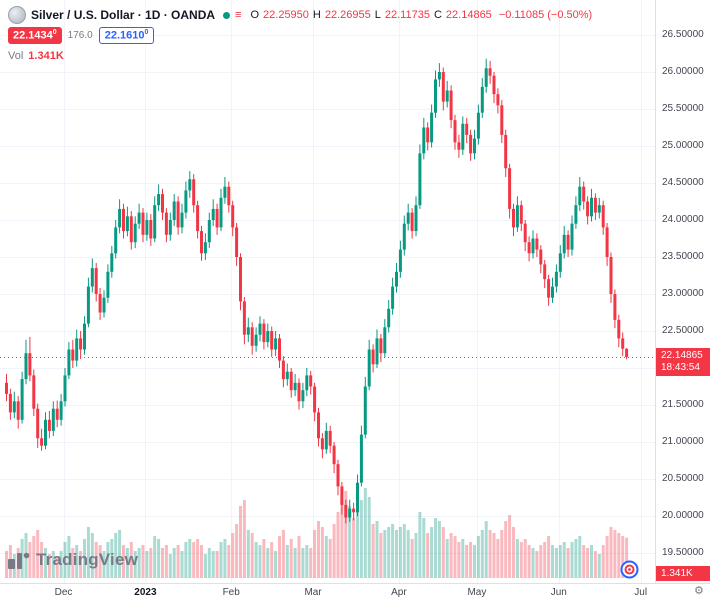  Describe the element at coordinates (629, 569) in the screenshot. I see `broker-logo-icon` at that location.